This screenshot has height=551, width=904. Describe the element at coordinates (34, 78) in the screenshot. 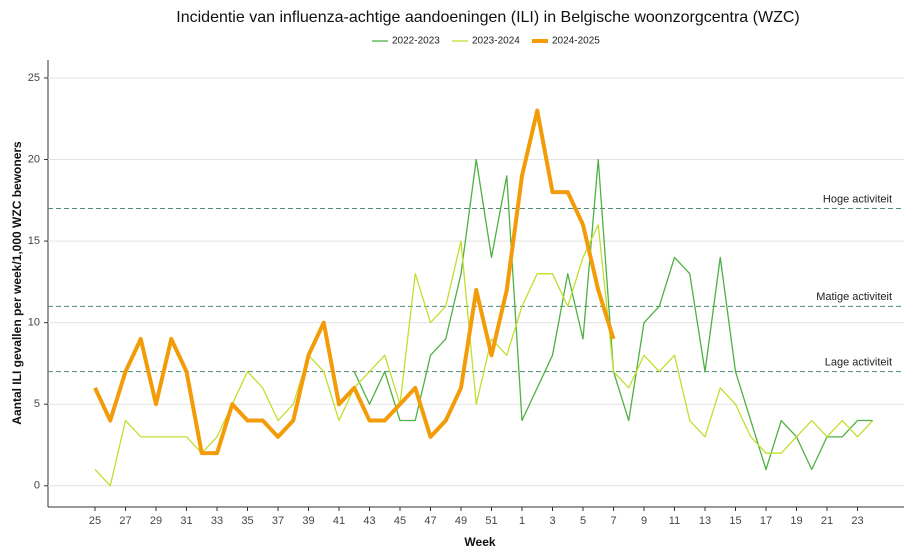

I see `y-tick-label: 25` at that location.